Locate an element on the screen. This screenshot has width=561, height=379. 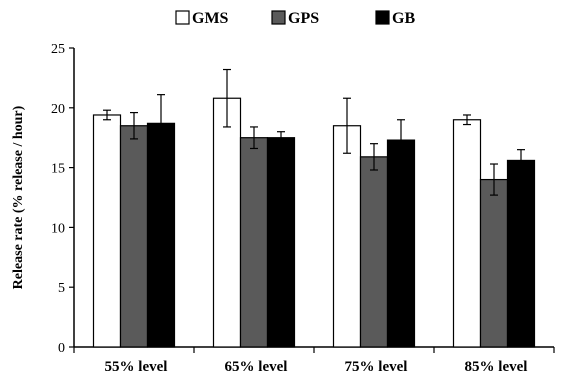
y-tick-label: 20 is located at coordinates (58, 109).